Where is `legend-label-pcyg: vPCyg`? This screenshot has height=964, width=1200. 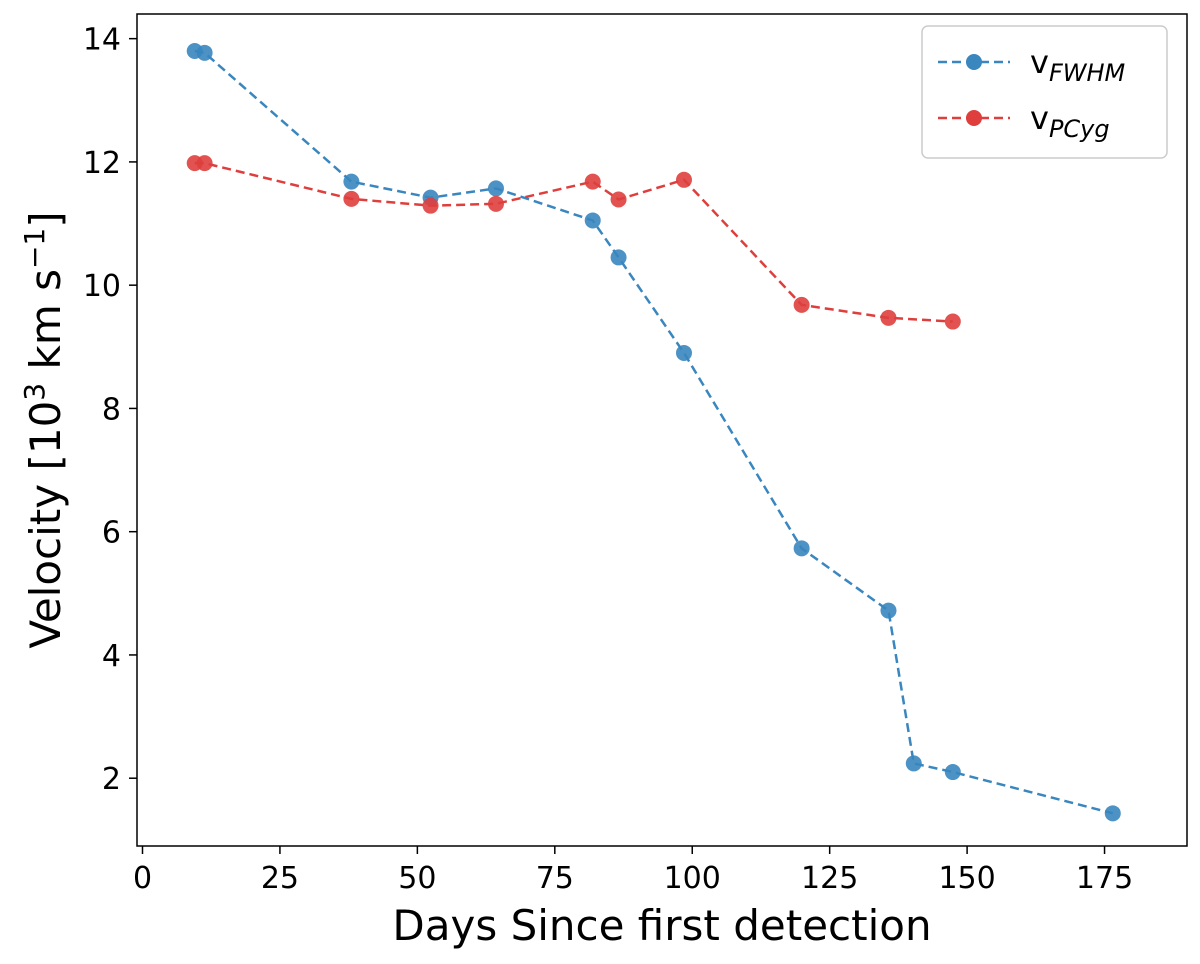 legend-label-pcyg: vPCyg is located at coordinates (1070, 121).